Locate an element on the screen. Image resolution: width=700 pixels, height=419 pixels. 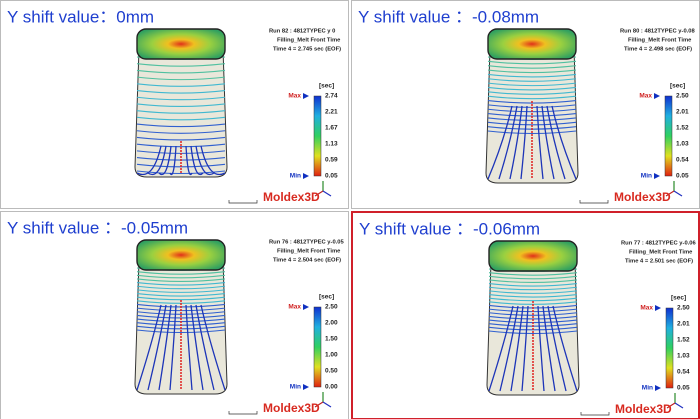
scale-label: 2.74 is located at coordinates (331, 96).